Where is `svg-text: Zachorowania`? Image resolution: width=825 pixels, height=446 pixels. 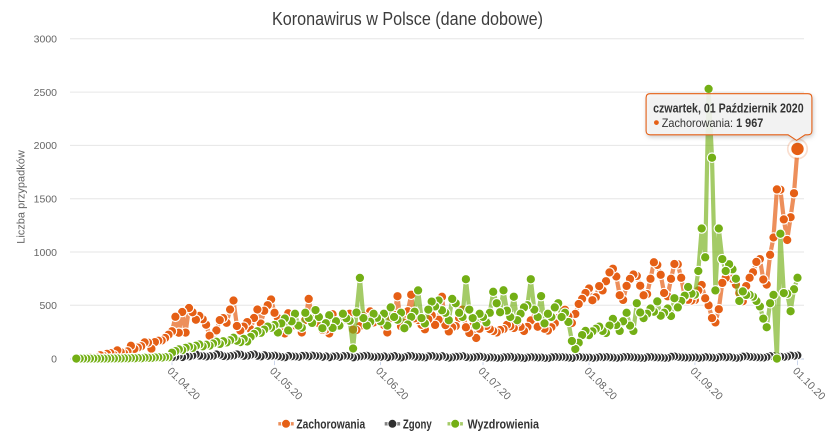
svg-text: Zachorowania is located at coordinates (331, 425).